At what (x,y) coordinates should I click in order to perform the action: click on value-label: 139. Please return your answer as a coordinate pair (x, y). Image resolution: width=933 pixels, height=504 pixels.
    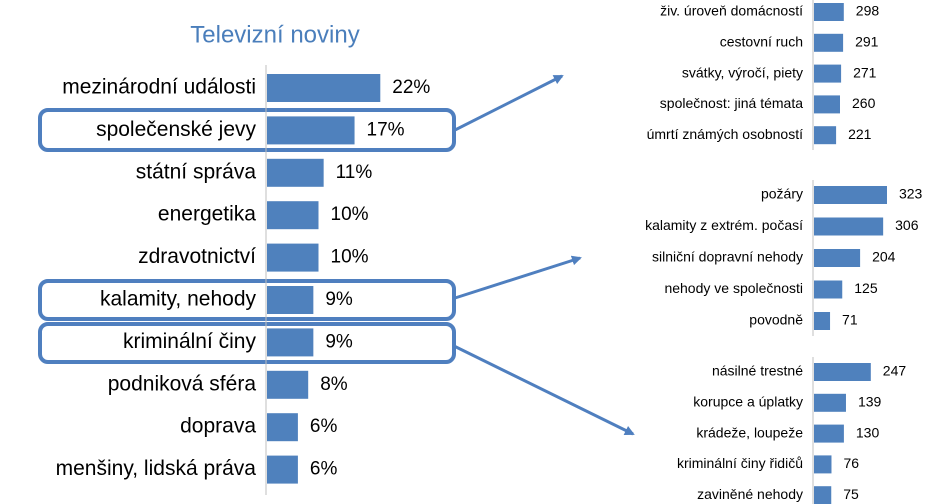
    Looking at the image, I should click on (870, 402).